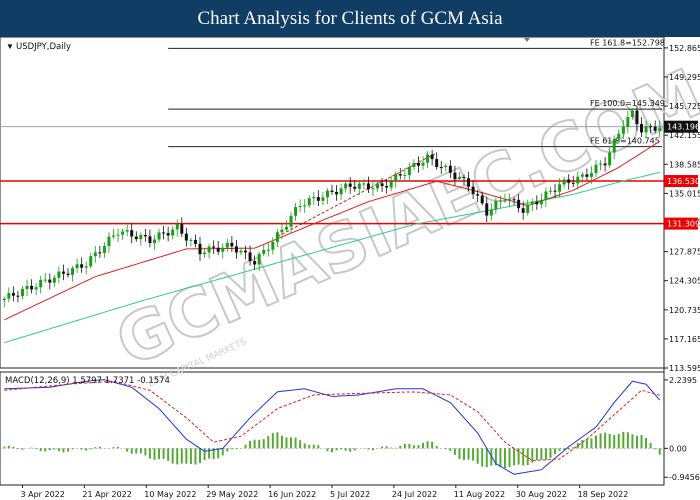 The image size is (700, 500). What do you see at coordinates (683, 224) in the screenshot?
I see `support-price-label: 131.309` at bounding box center [683, 224].